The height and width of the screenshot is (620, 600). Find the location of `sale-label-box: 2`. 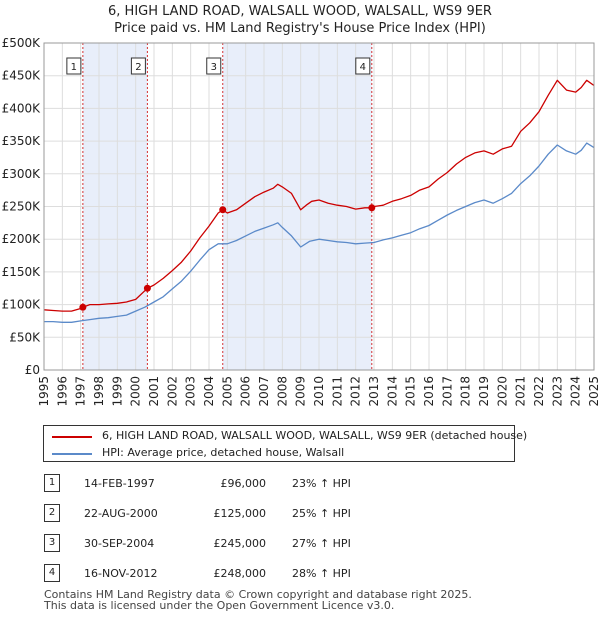

sale-label-box: 2 is located at coordinates (138, 66).